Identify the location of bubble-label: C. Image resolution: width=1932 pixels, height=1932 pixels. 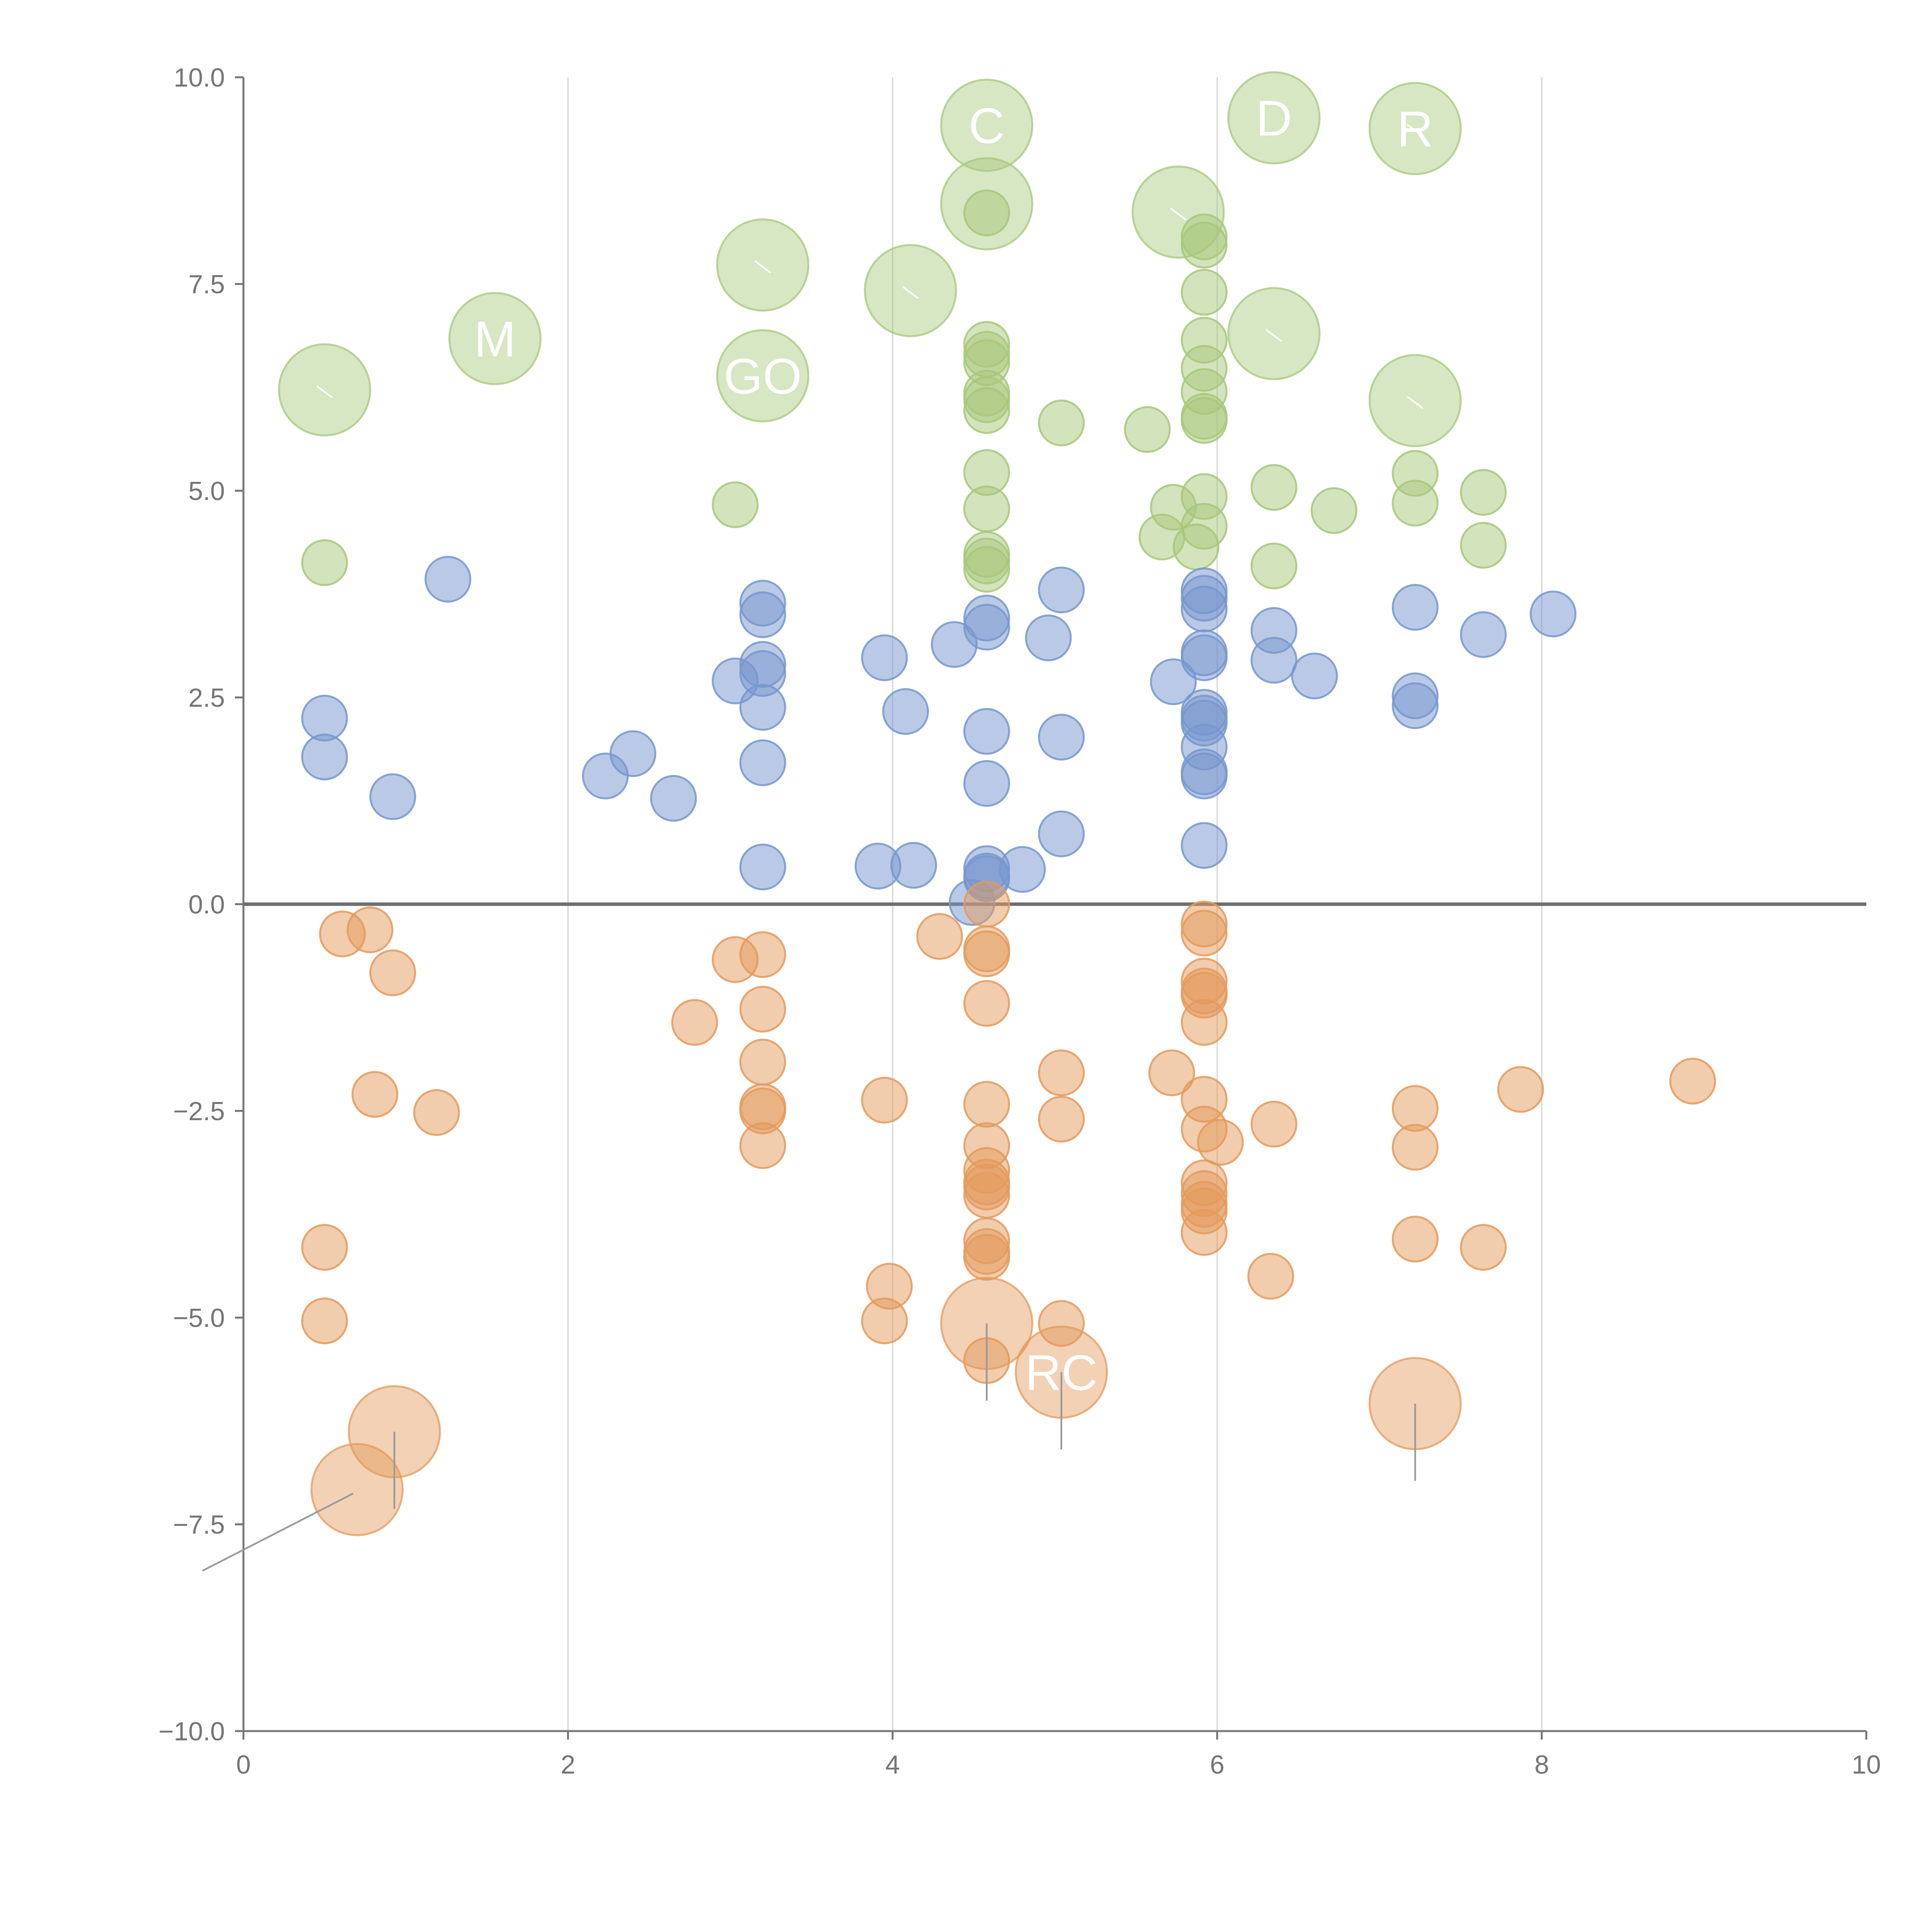
(987, 126).